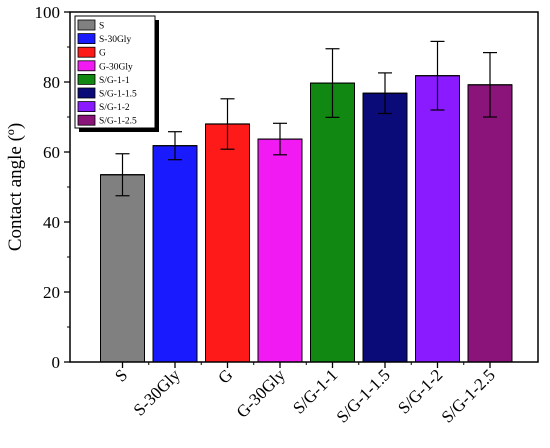 The width and height of the screenshot is (550, 448). Describe the element at coordinates (118, 95) in the screenshot. I see `legend-label-s-g-1-1-5: S/G-1-1.5` at that location.